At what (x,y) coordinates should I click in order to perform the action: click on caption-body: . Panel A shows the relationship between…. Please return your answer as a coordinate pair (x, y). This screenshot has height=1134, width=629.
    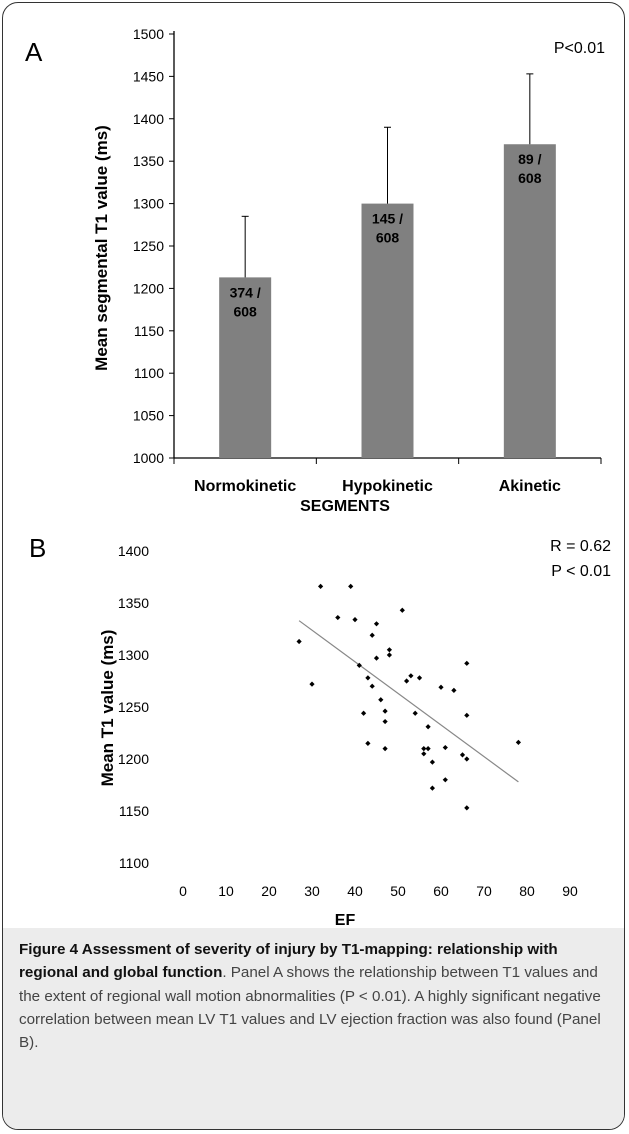
    Looking at the image, I should click on (310, 1008).